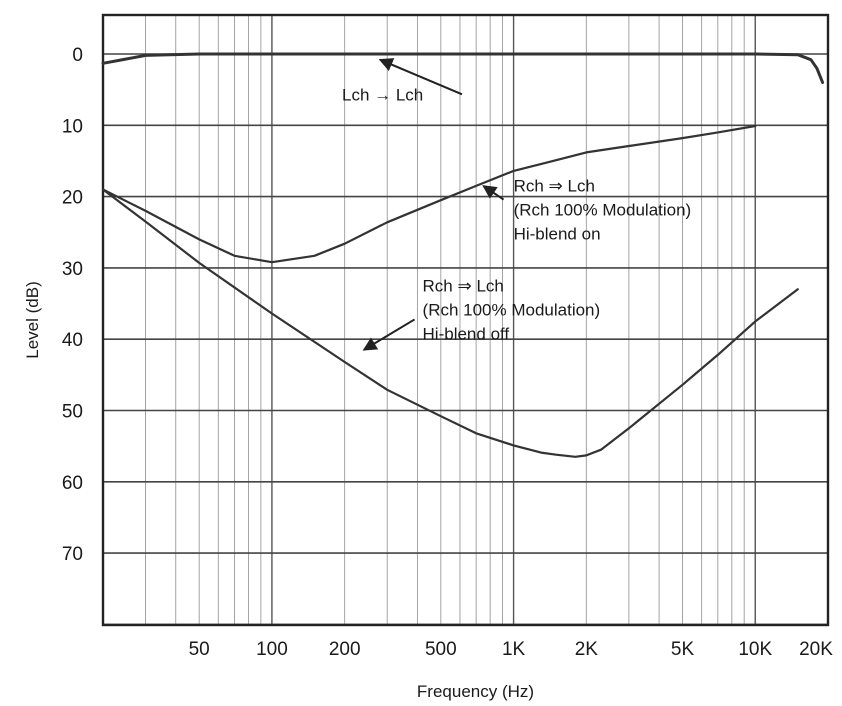 The height and width of the screenshot is (706, 842). I want to click on y-tick-label: 60, so click(72, 483).